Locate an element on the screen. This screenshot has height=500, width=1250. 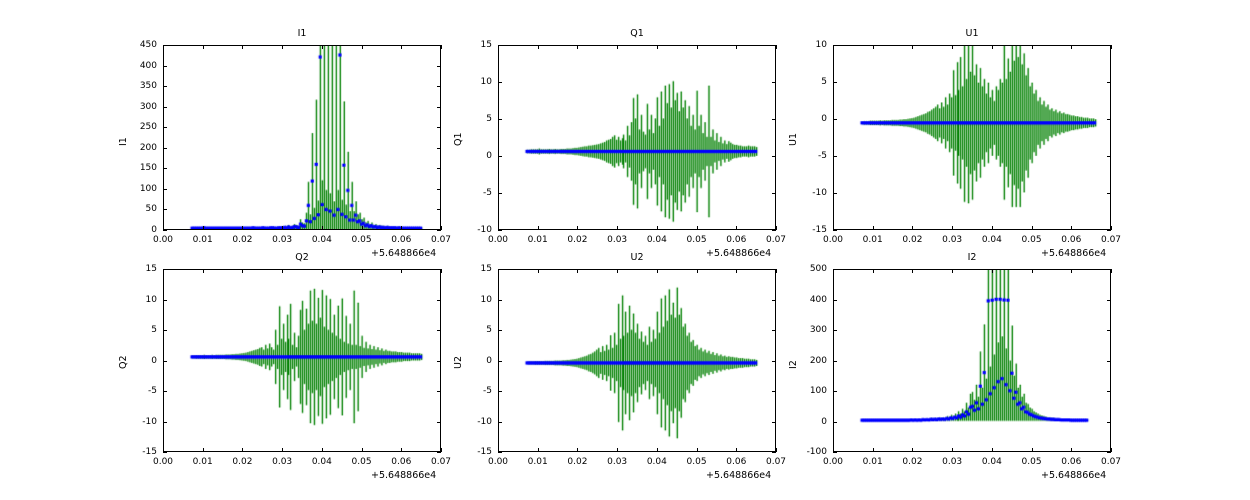
y-tick-label: 250 is located at coordinates (148, 127).